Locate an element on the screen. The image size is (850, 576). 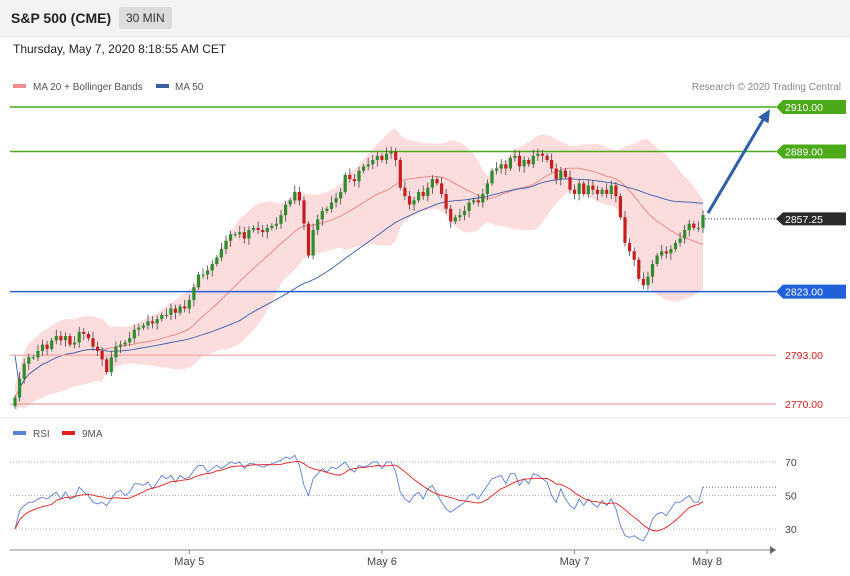
rsi-9ma-line is located at coordinates (359, 496).